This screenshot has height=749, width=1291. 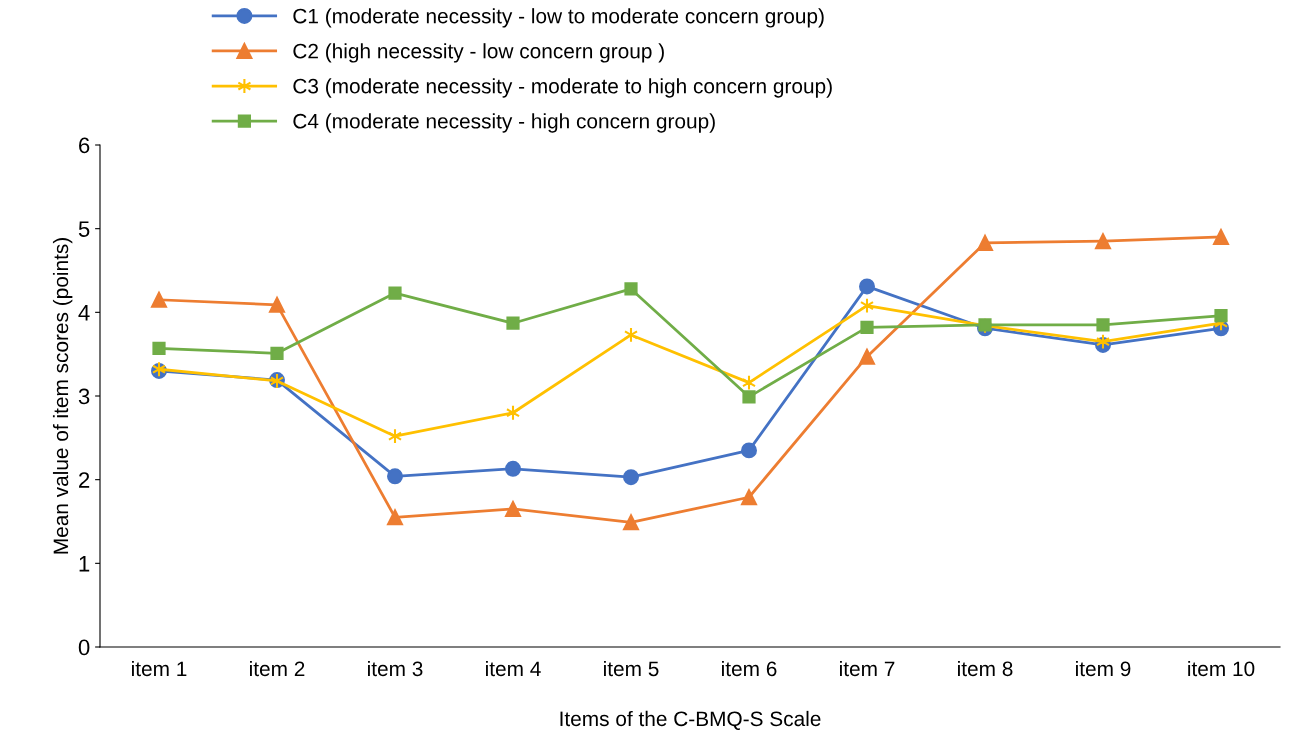 I want to click on y-tick-label: 2, so click(x=84, y=480).